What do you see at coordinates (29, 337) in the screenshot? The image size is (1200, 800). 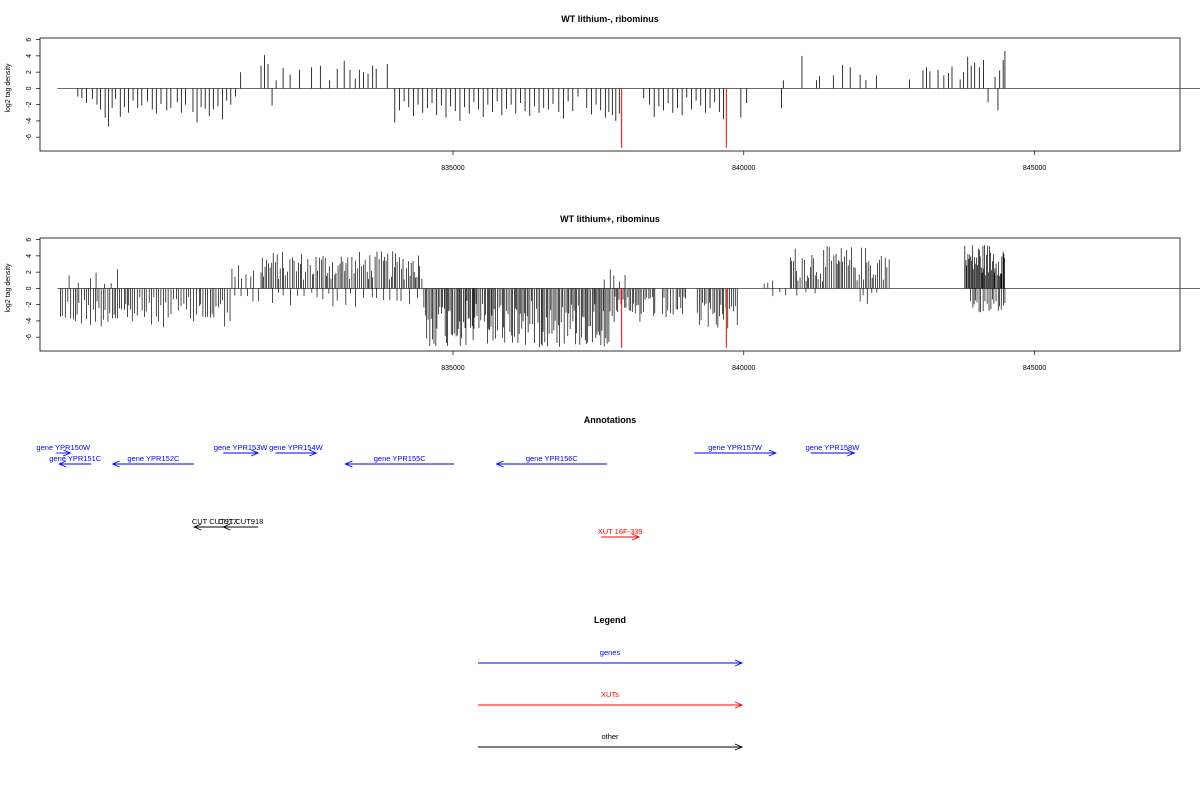 I see `panel2-y-tick-label: -6` at bounding box center [29, 337].